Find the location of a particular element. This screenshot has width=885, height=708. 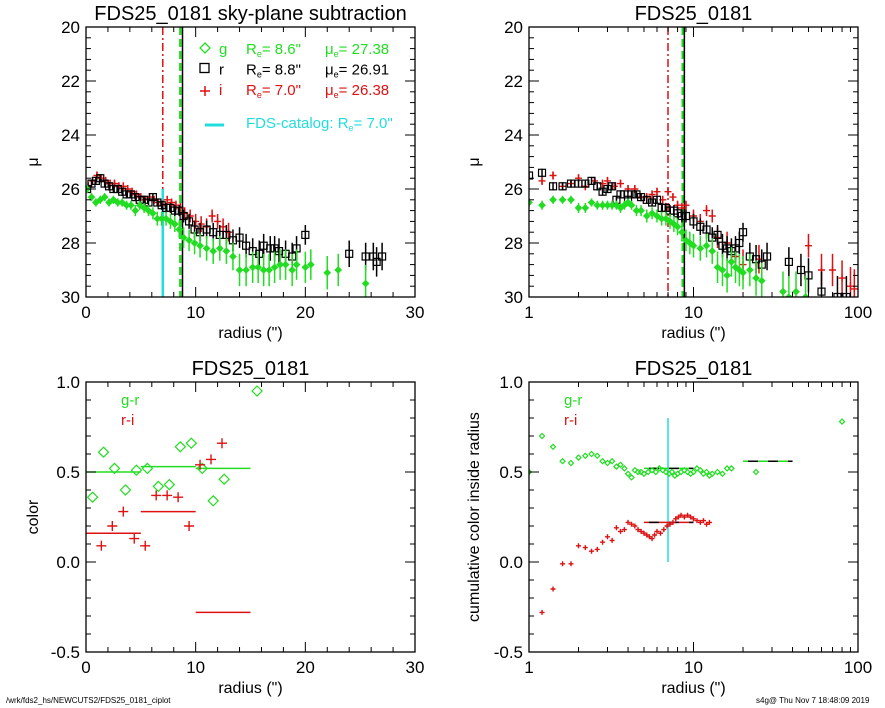

y-tick-label: 0.0 is located at coordinates (68, 562).